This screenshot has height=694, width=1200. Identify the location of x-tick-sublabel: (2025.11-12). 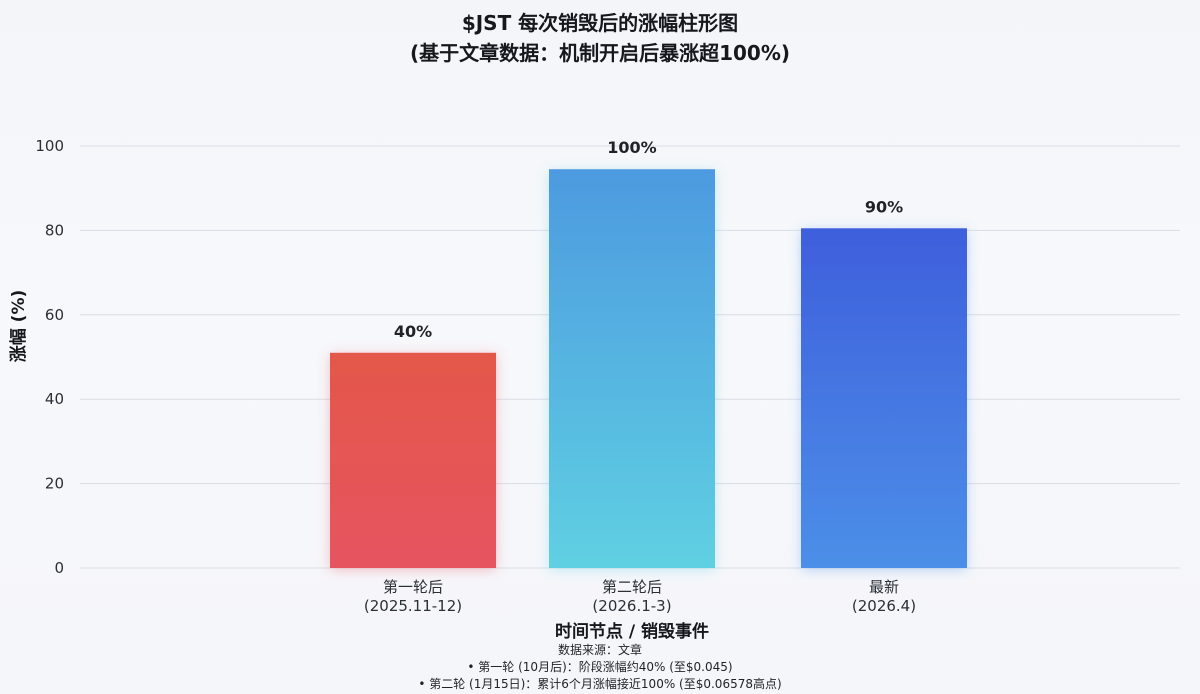
(413, 606).